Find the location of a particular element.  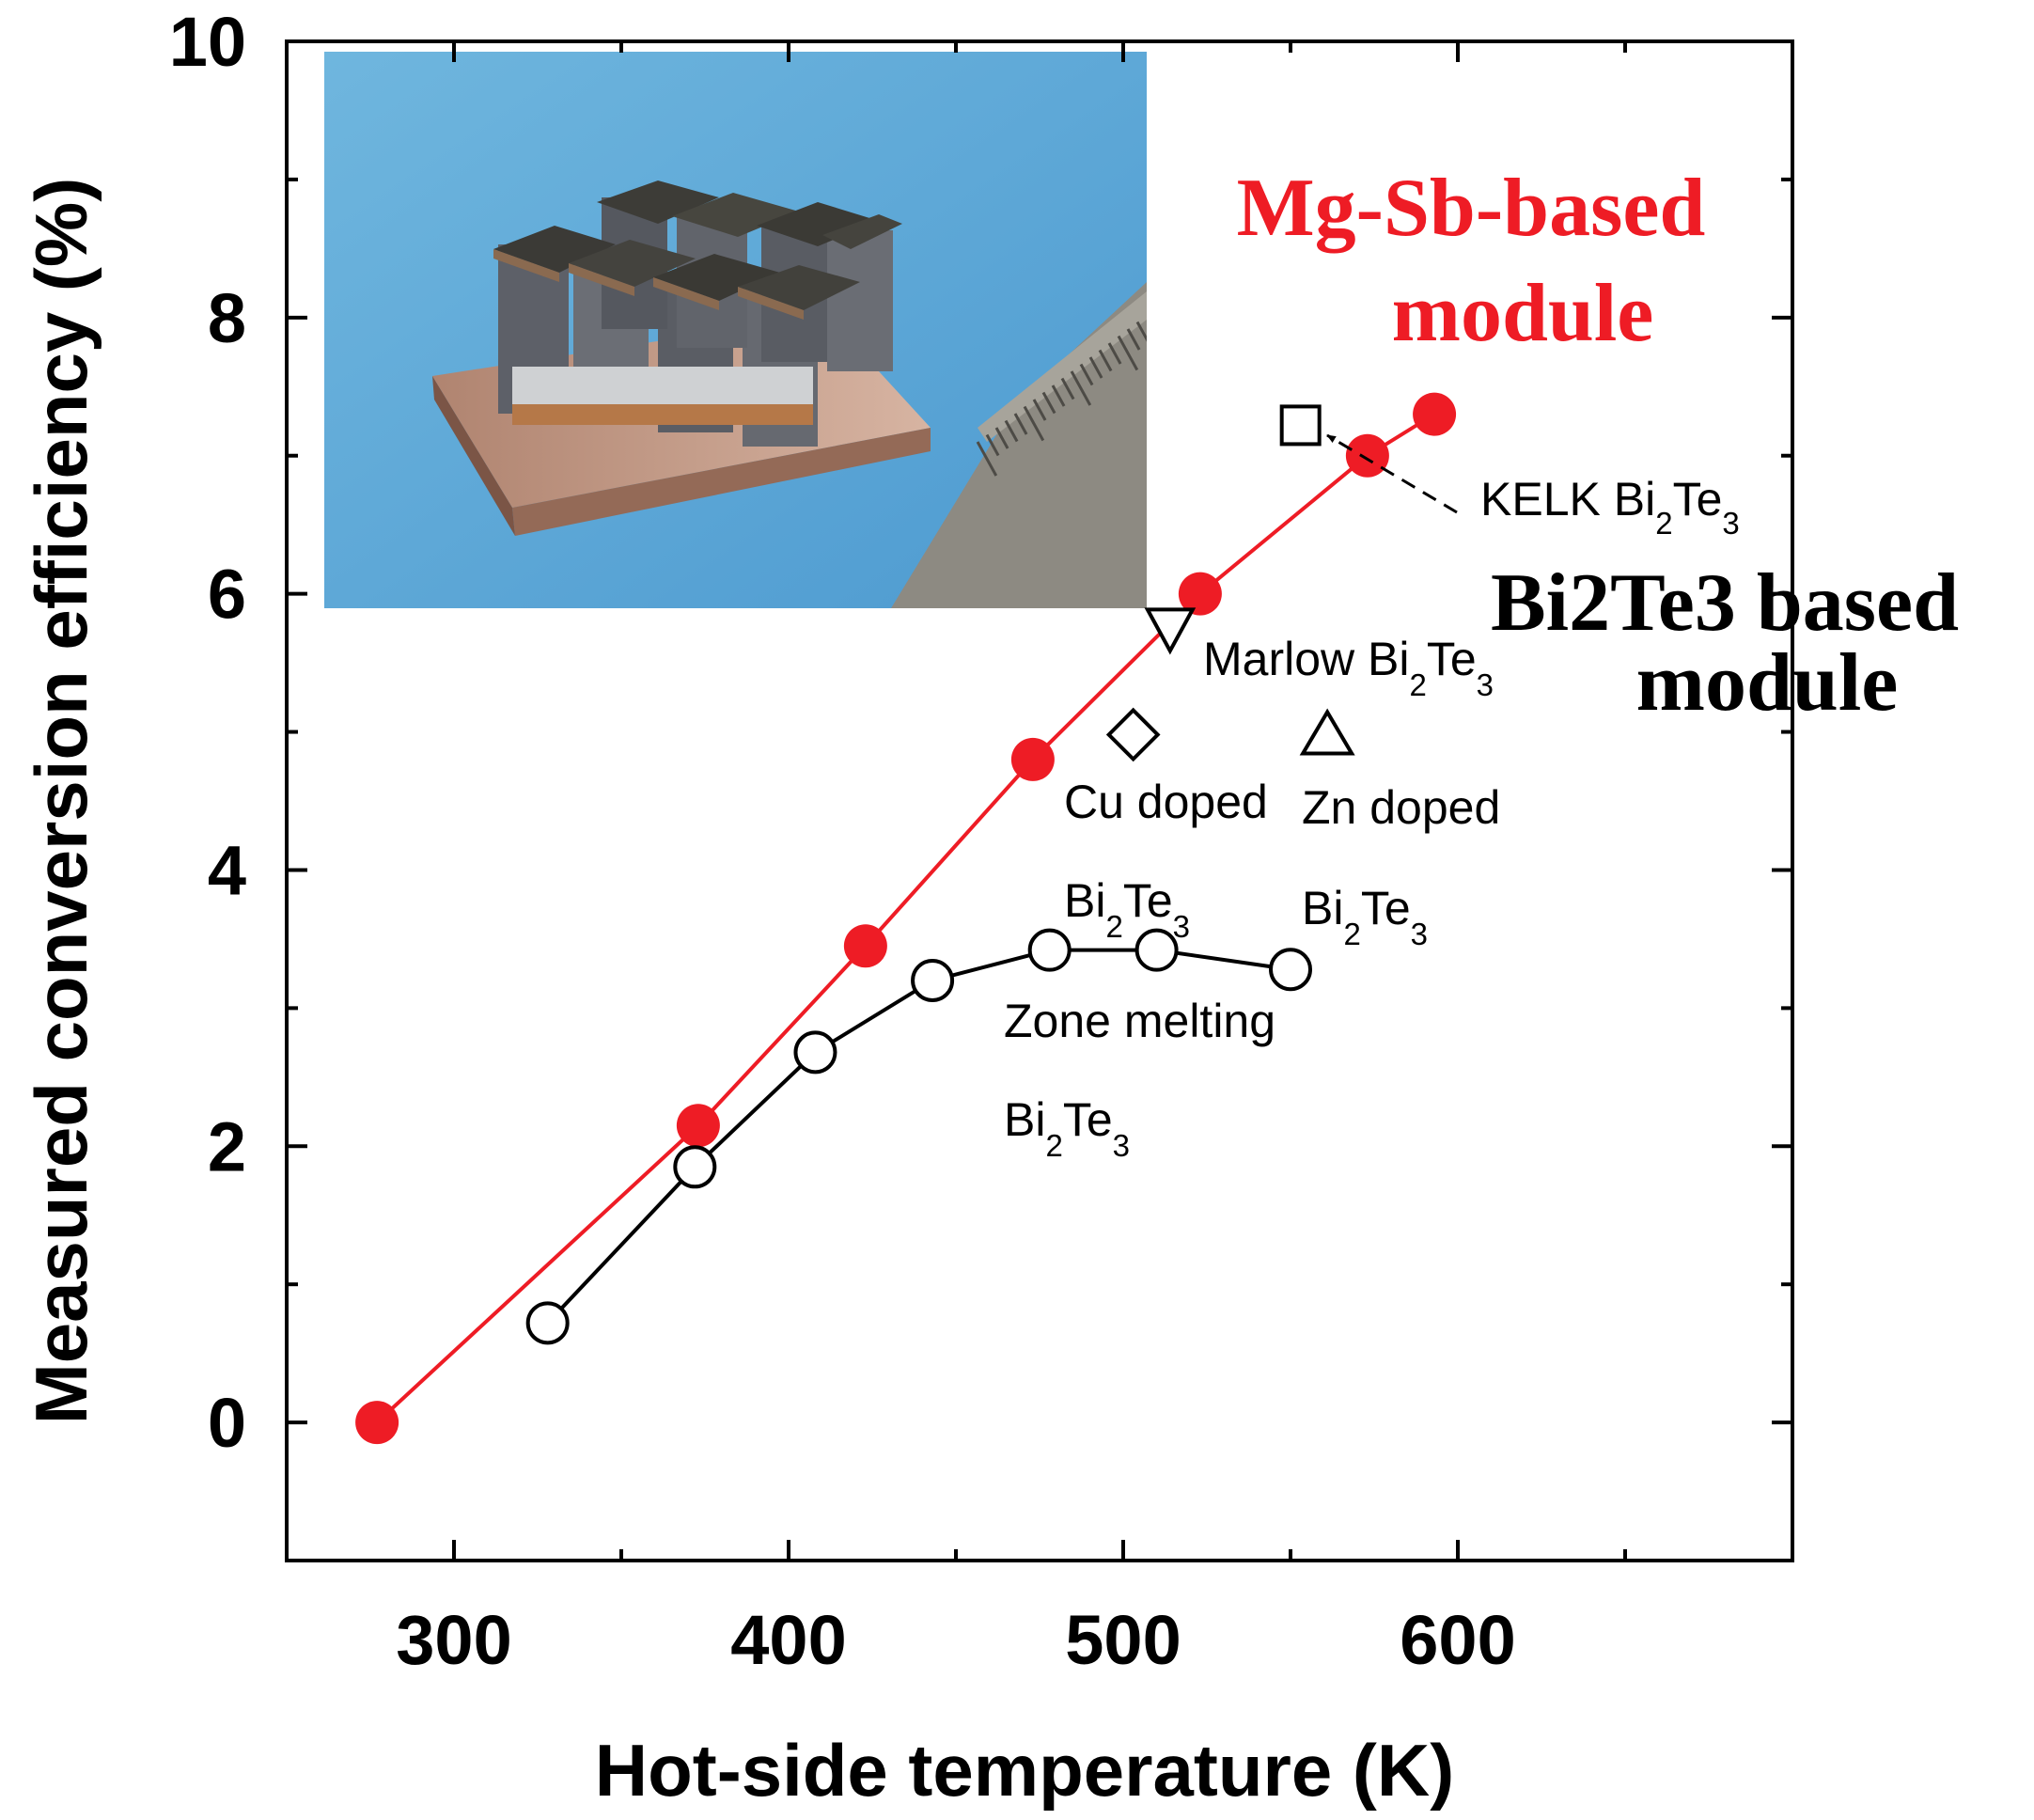

kelk-arrow is located at coordinates (1392, 473).